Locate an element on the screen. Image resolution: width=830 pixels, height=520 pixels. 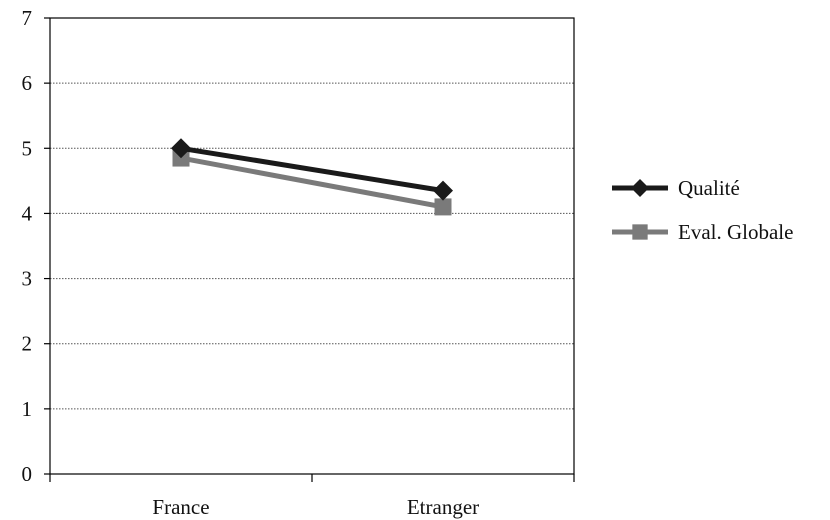
x-category-label: France is located at coordinates (180, 507).